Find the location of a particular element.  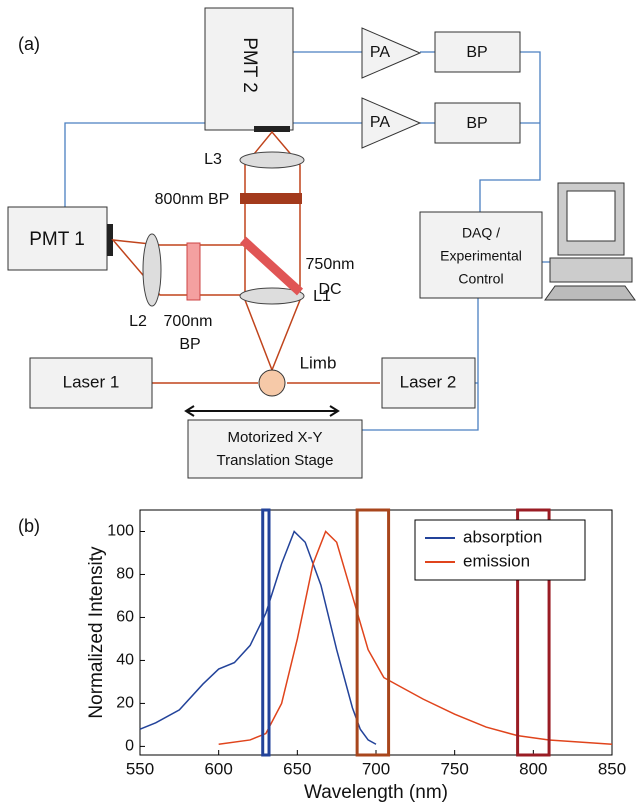

node-label: L3 is located at coordinates (213, 159).